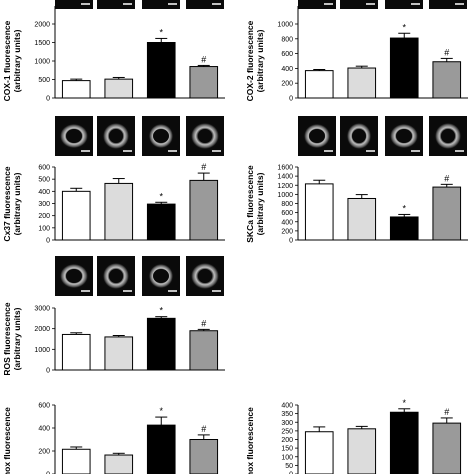 This screenshot has height=474, width=474. I want to click on y-tick-label: 1400, so click(285, 177).